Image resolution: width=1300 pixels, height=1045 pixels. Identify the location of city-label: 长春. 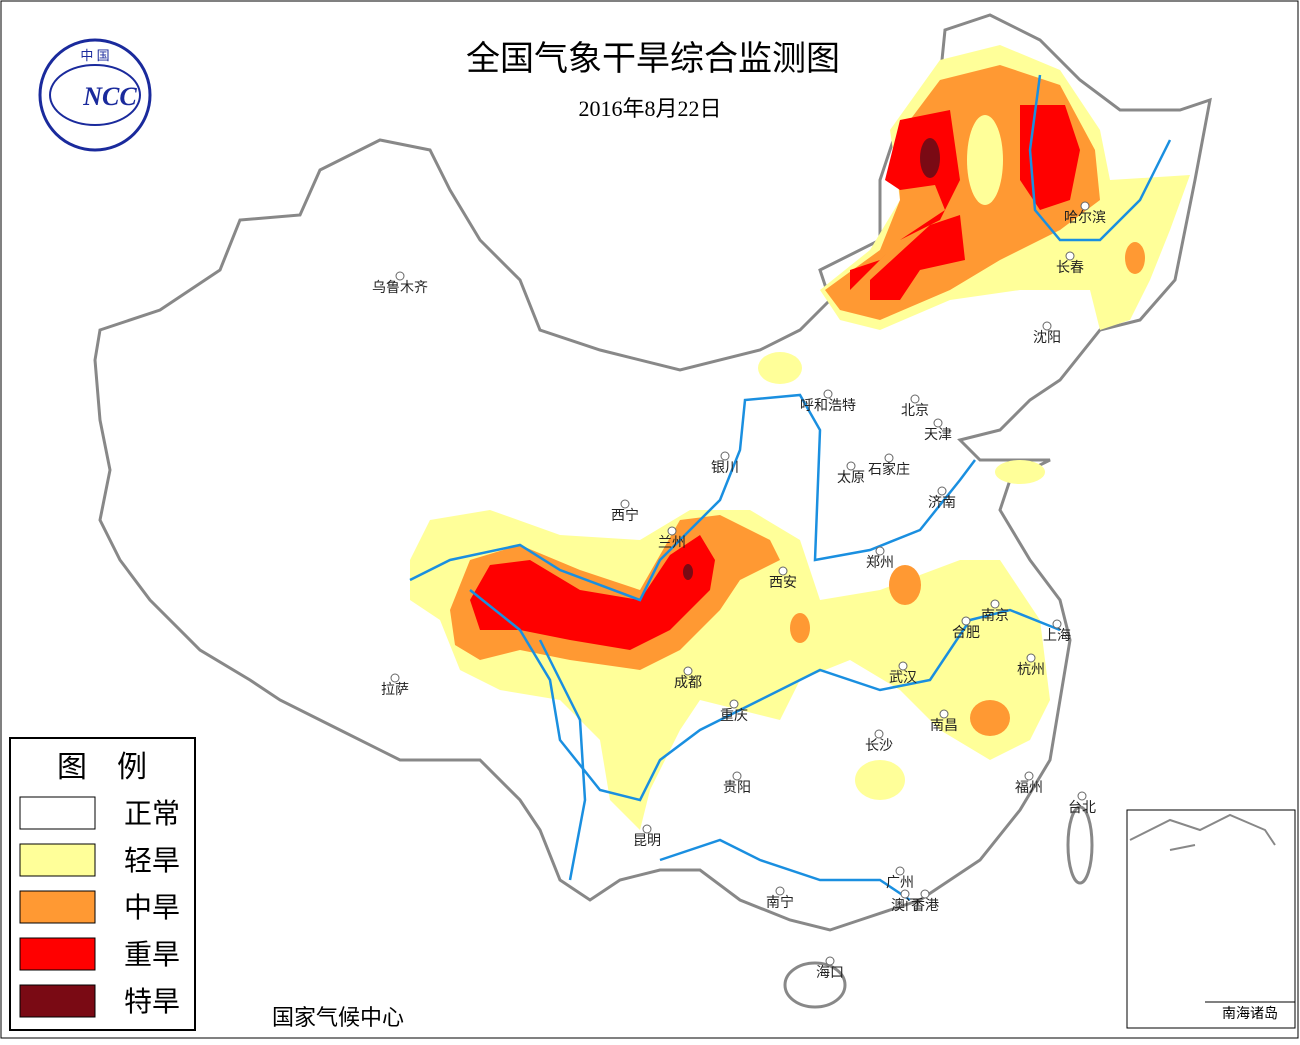
(1070, 268).